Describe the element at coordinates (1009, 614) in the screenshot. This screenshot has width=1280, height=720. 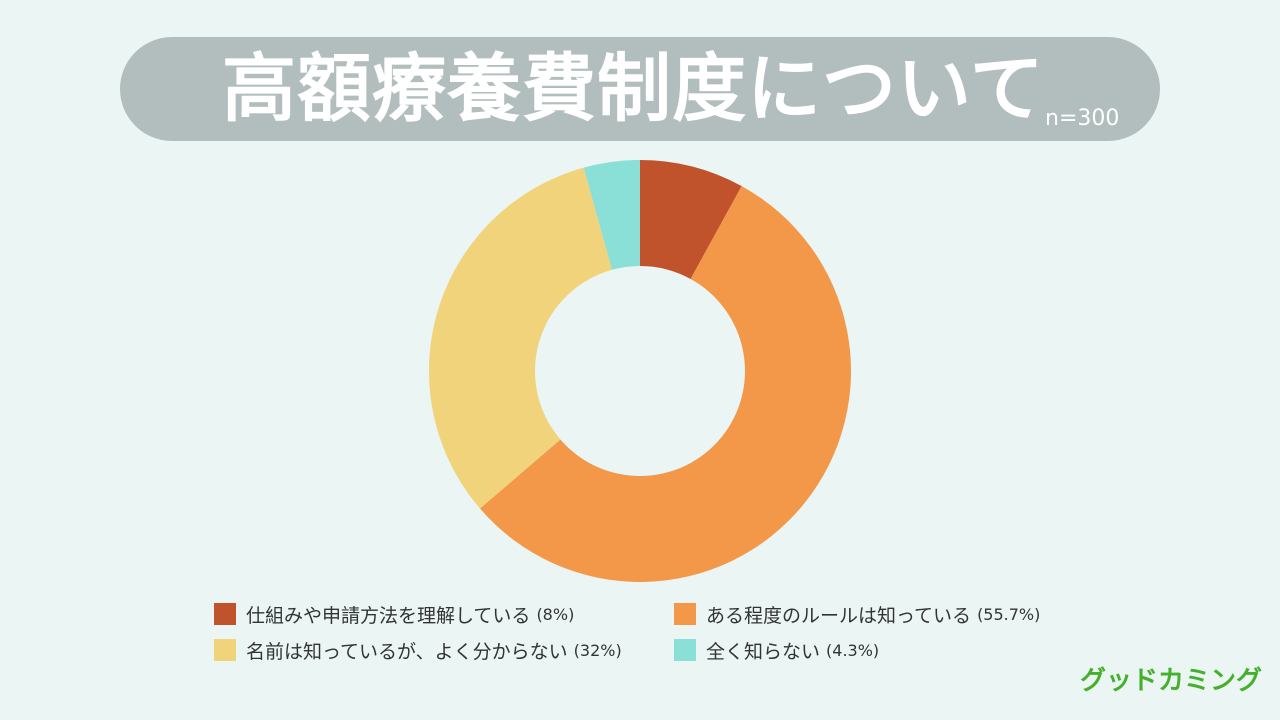
I see `legend-value-somewhat-know: (55.7%)` at that location.